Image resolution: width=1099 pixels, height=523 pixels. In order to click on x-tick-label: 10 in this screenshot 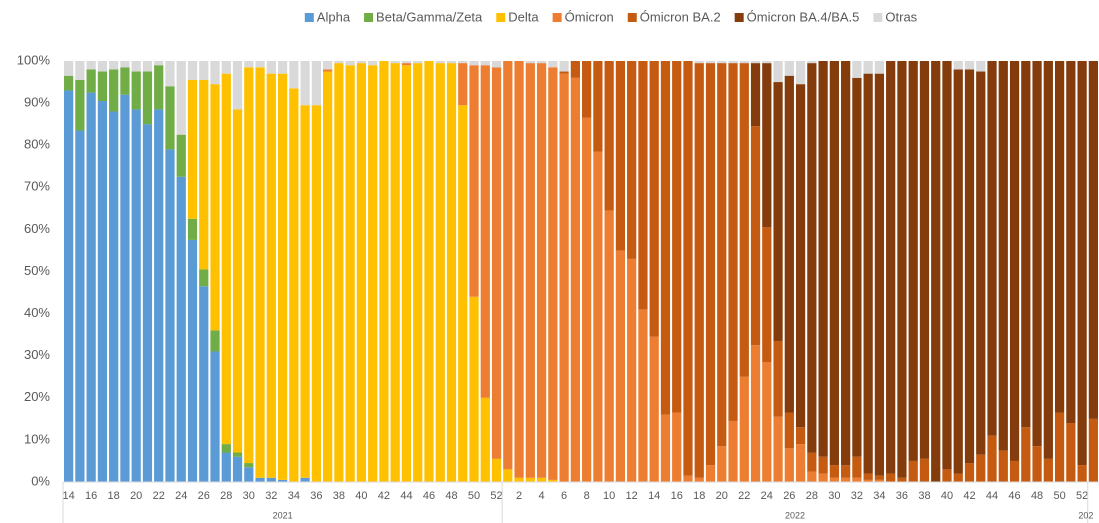, I will do `click(609, 496)`.